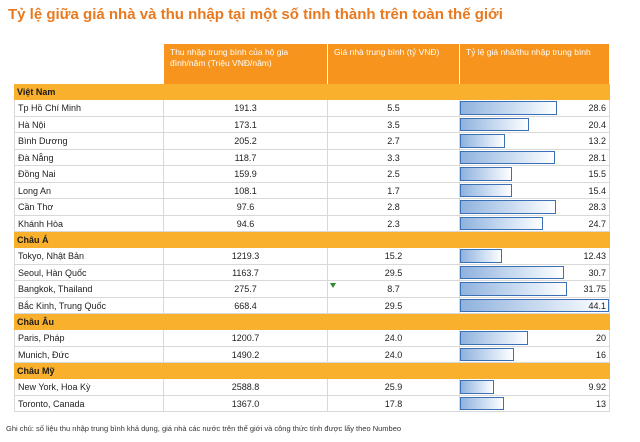 This screenshot has width=640, height=442. Describe the element at coordinates (246, 272) in the screenshot. I see `income-cell: 1163.7` at that location.